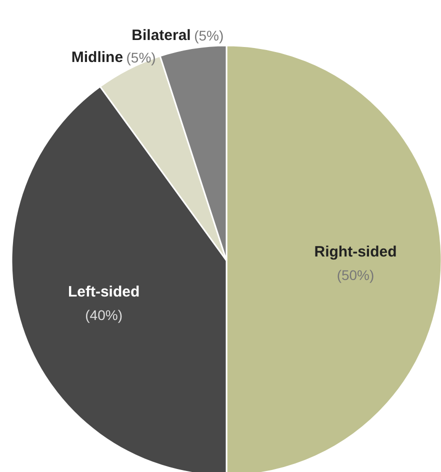 Image resolution: width=441 pixels, height=472 pixels. I want to click on slice-label: Bilateral, so click(161, 35).